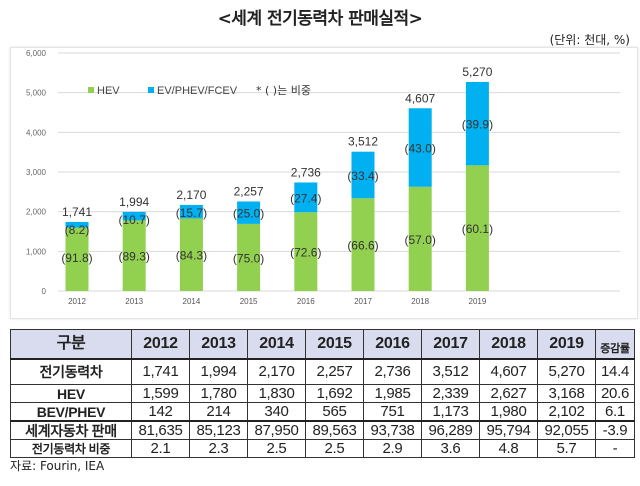 Image resolution: width=640 pixels, height=486 pixels. What do you see at coordinates (615, 393) in the screenshot?
I see `table-cell: 20.6` at bounding box center [615, 393].